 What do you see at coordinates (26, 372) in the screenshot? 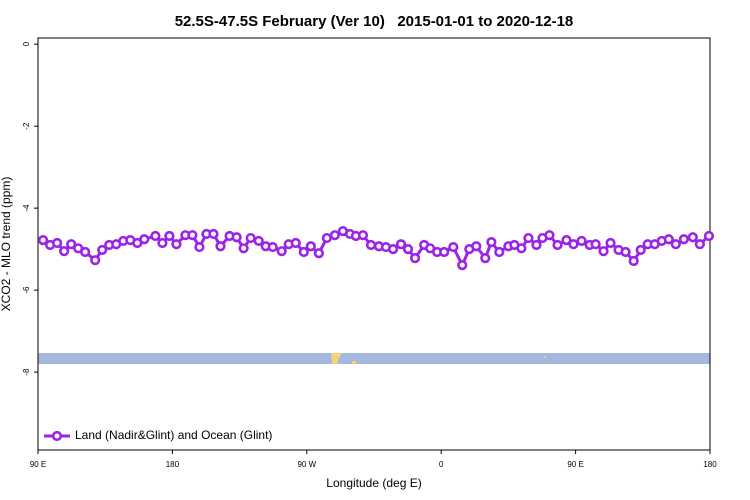
I see `y-tick-label: -8` at bounding box center [26, 372].